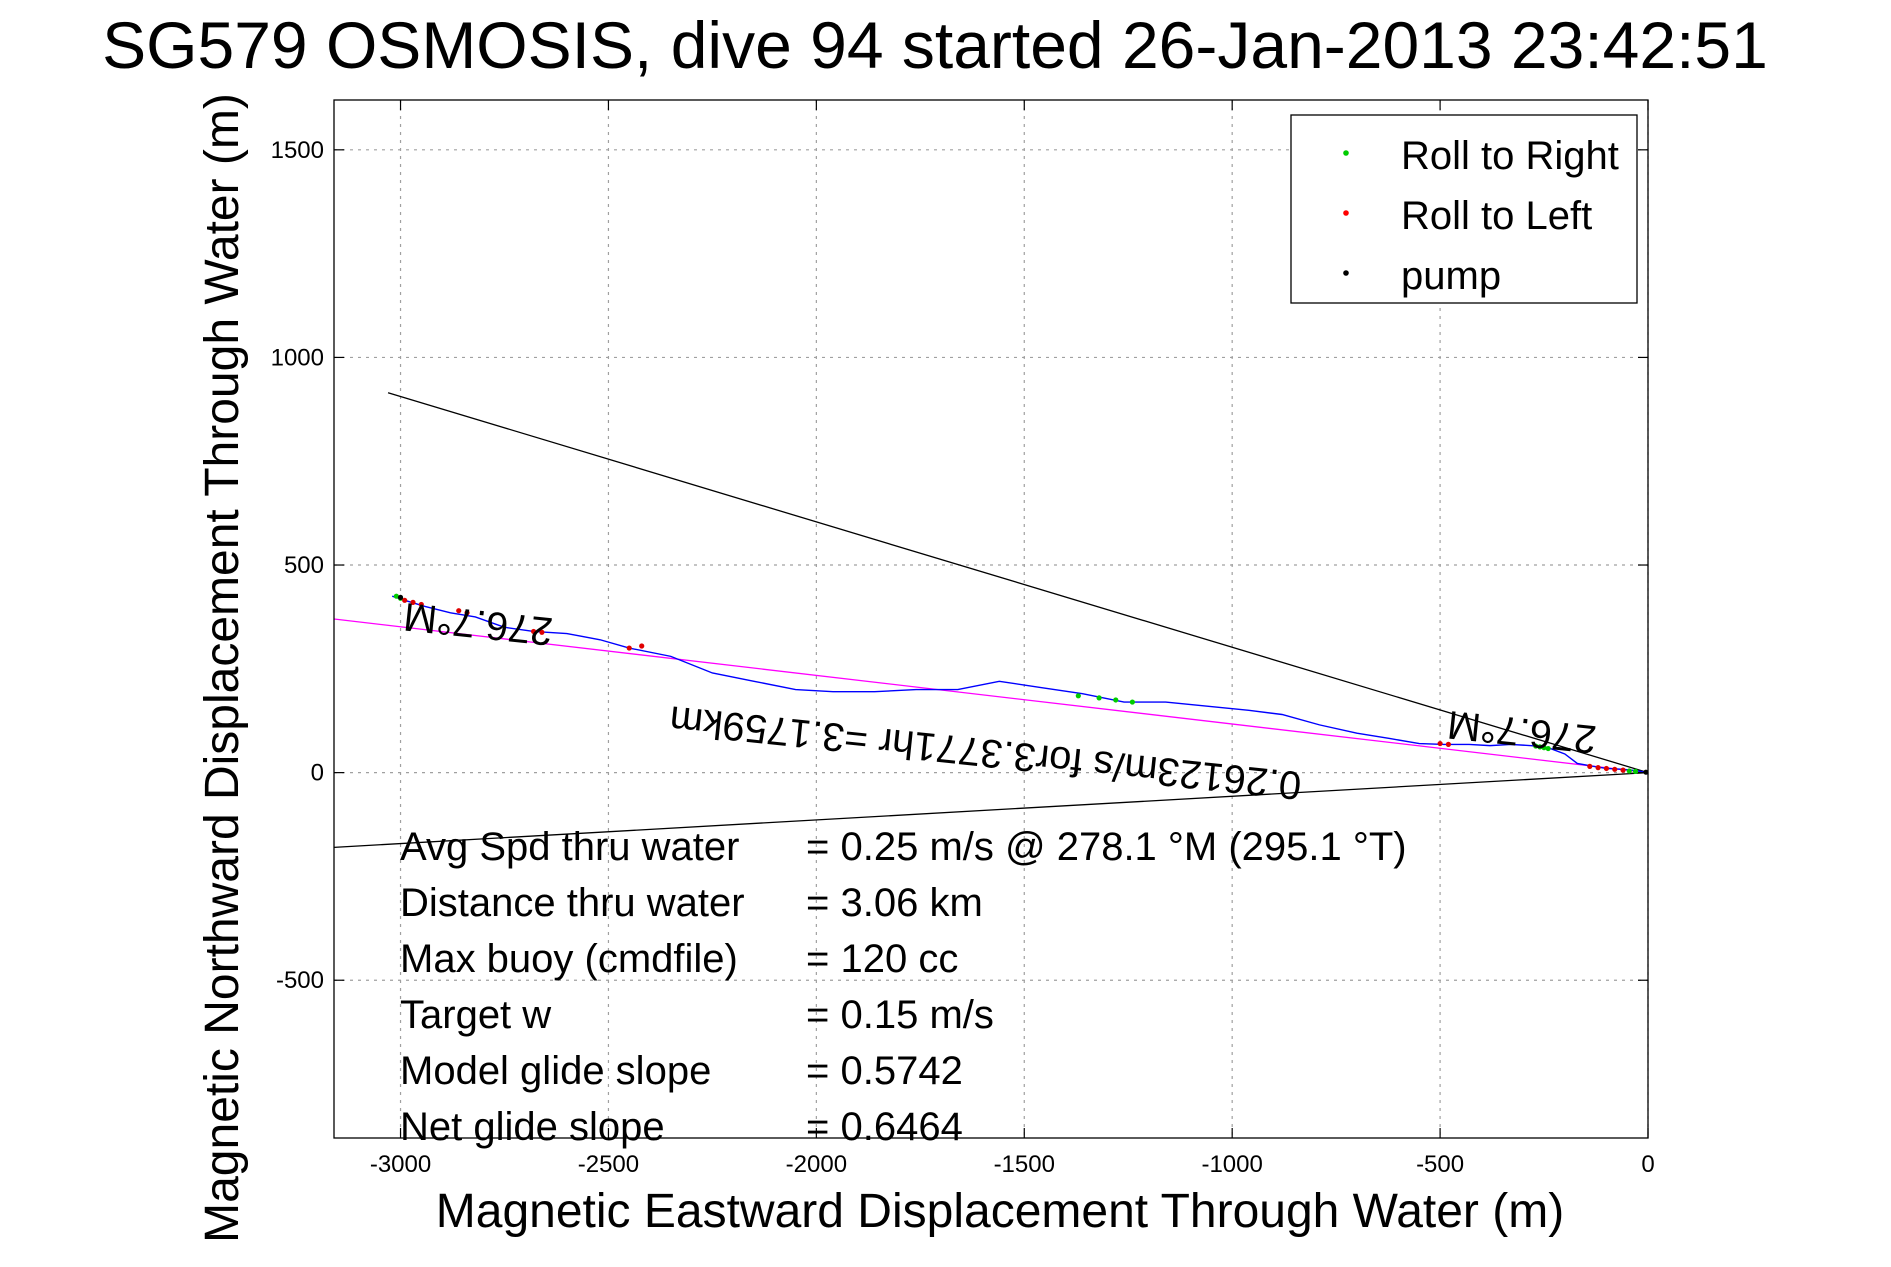 The height and width of the screenshot is (1267, 1891). What do you see at coordinates (532, 1127) in the screenshot?
I see `stats-label: Net glide slope` at bounding box center [532, 1127].